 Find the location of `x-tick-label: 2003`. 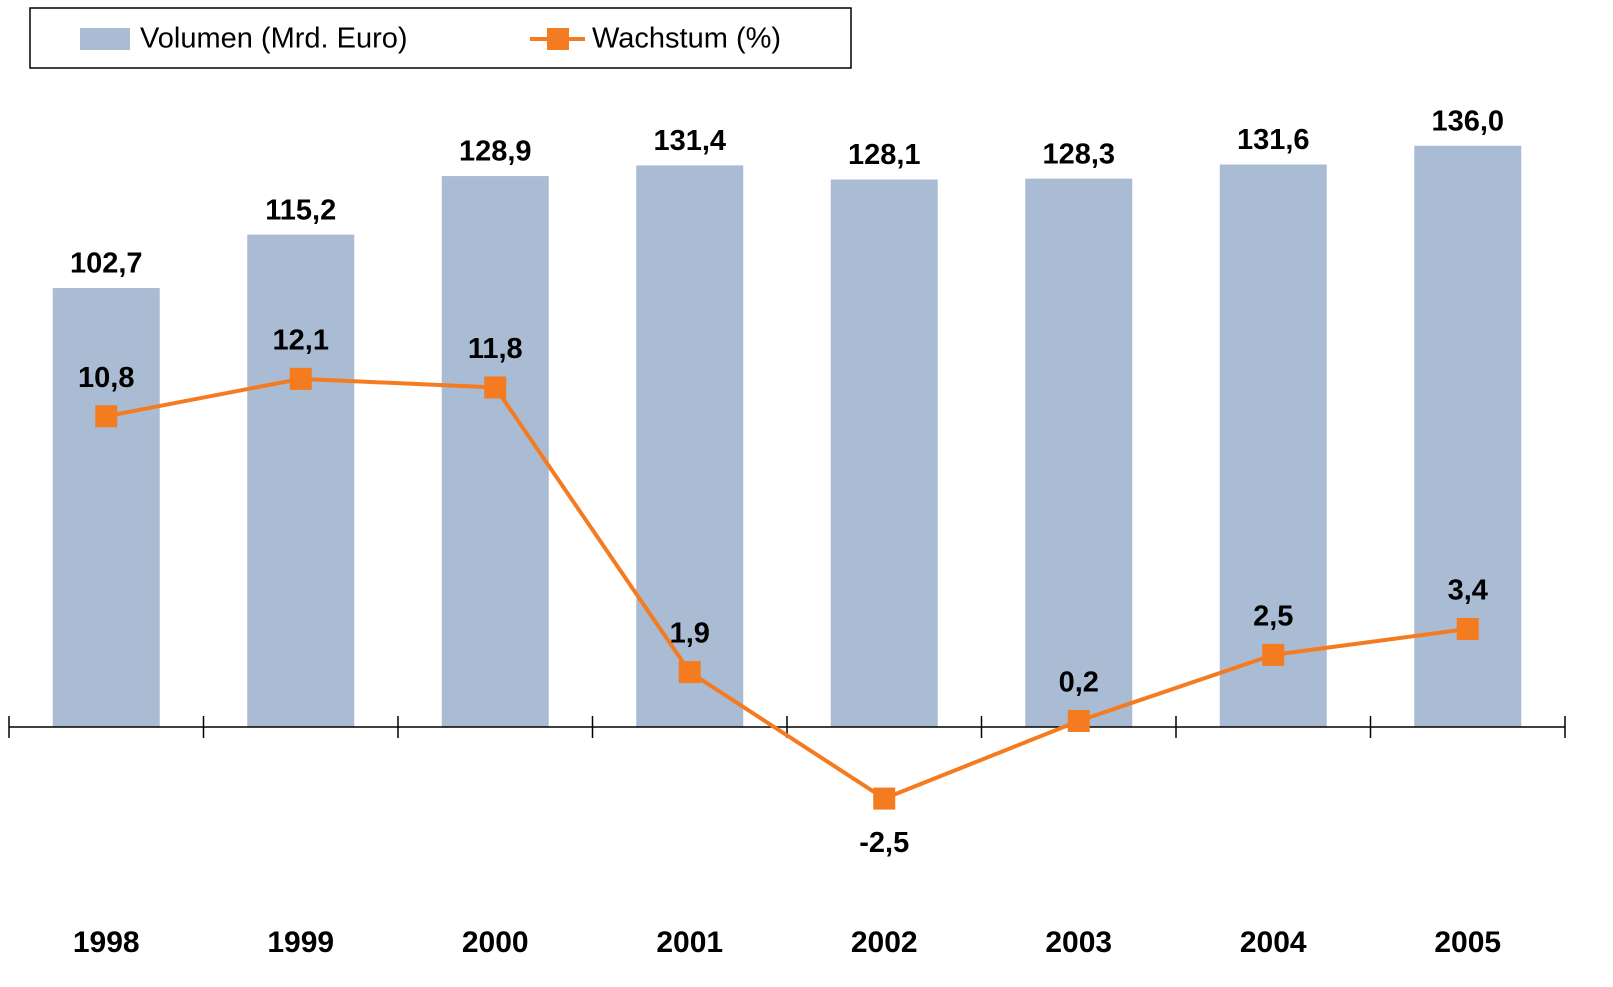

x-tick-label: 2003 is located at coordinates (1078, 942).